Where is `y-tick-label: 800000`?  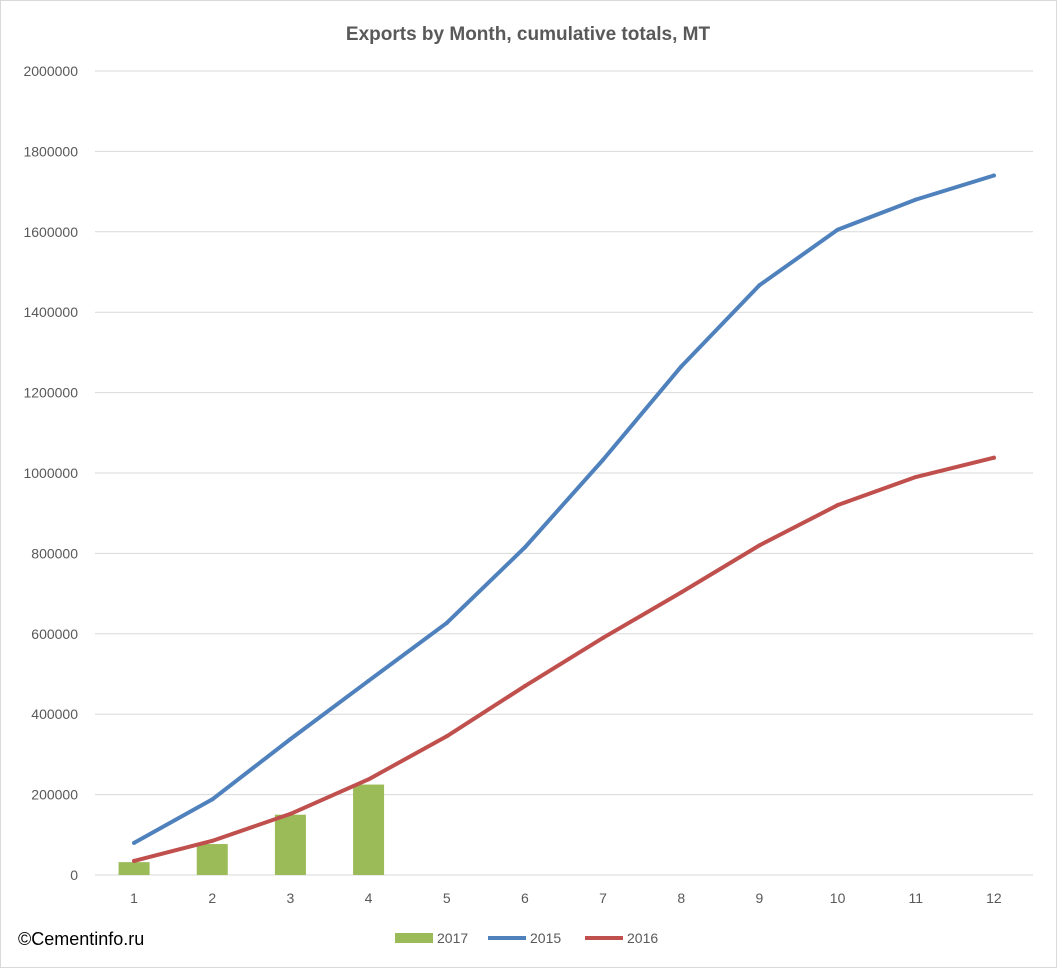
y-tick-label: 800000 is located at coordinates (54, 553).